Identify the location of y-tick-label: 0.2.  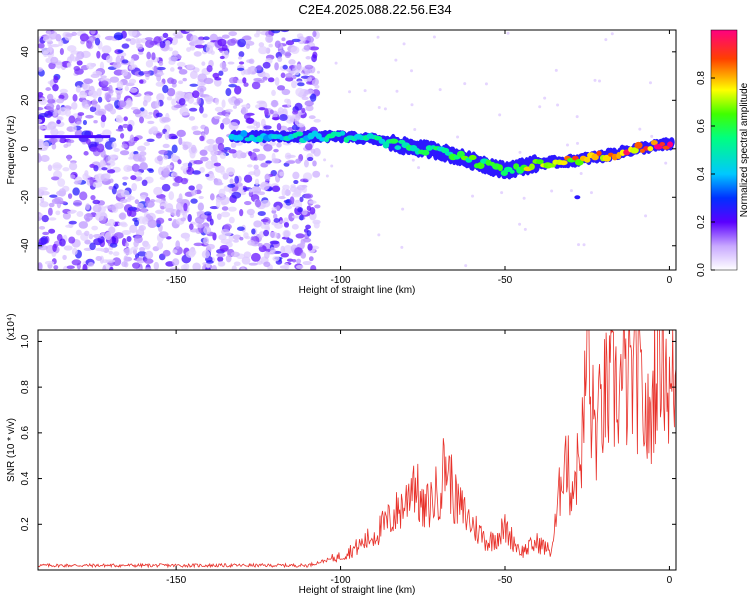
(25, 524).